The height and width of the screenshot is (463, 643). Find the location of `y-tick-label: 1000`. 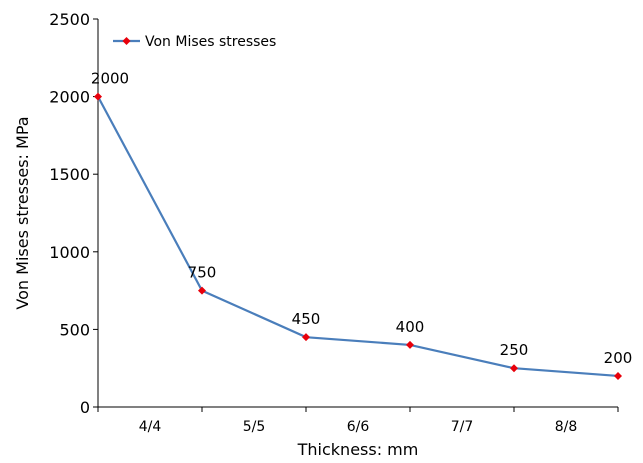

y-tick-label: 1000 is located at coordinates (69, 252).